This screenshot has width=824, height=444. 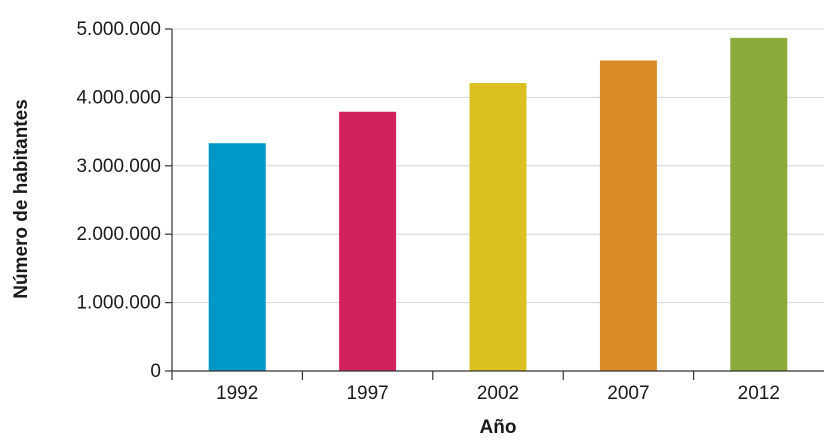 I want to click on x-tick-label: 2002, so click(x=498, y=393).